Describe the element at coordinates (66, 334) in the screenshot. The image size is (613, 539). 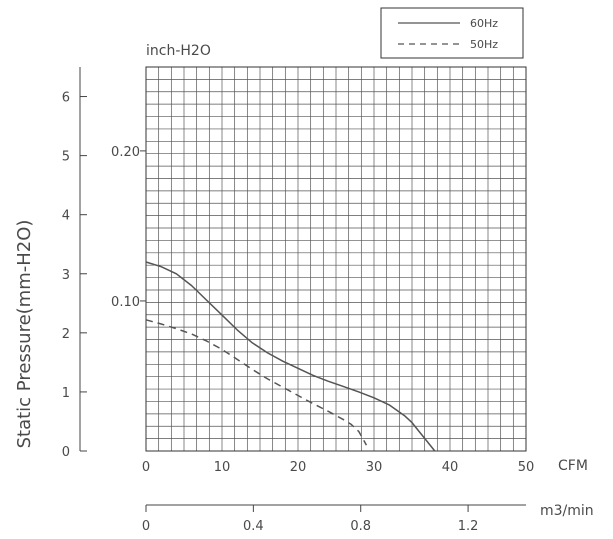
I see `y-tick-label: 2` at that location.